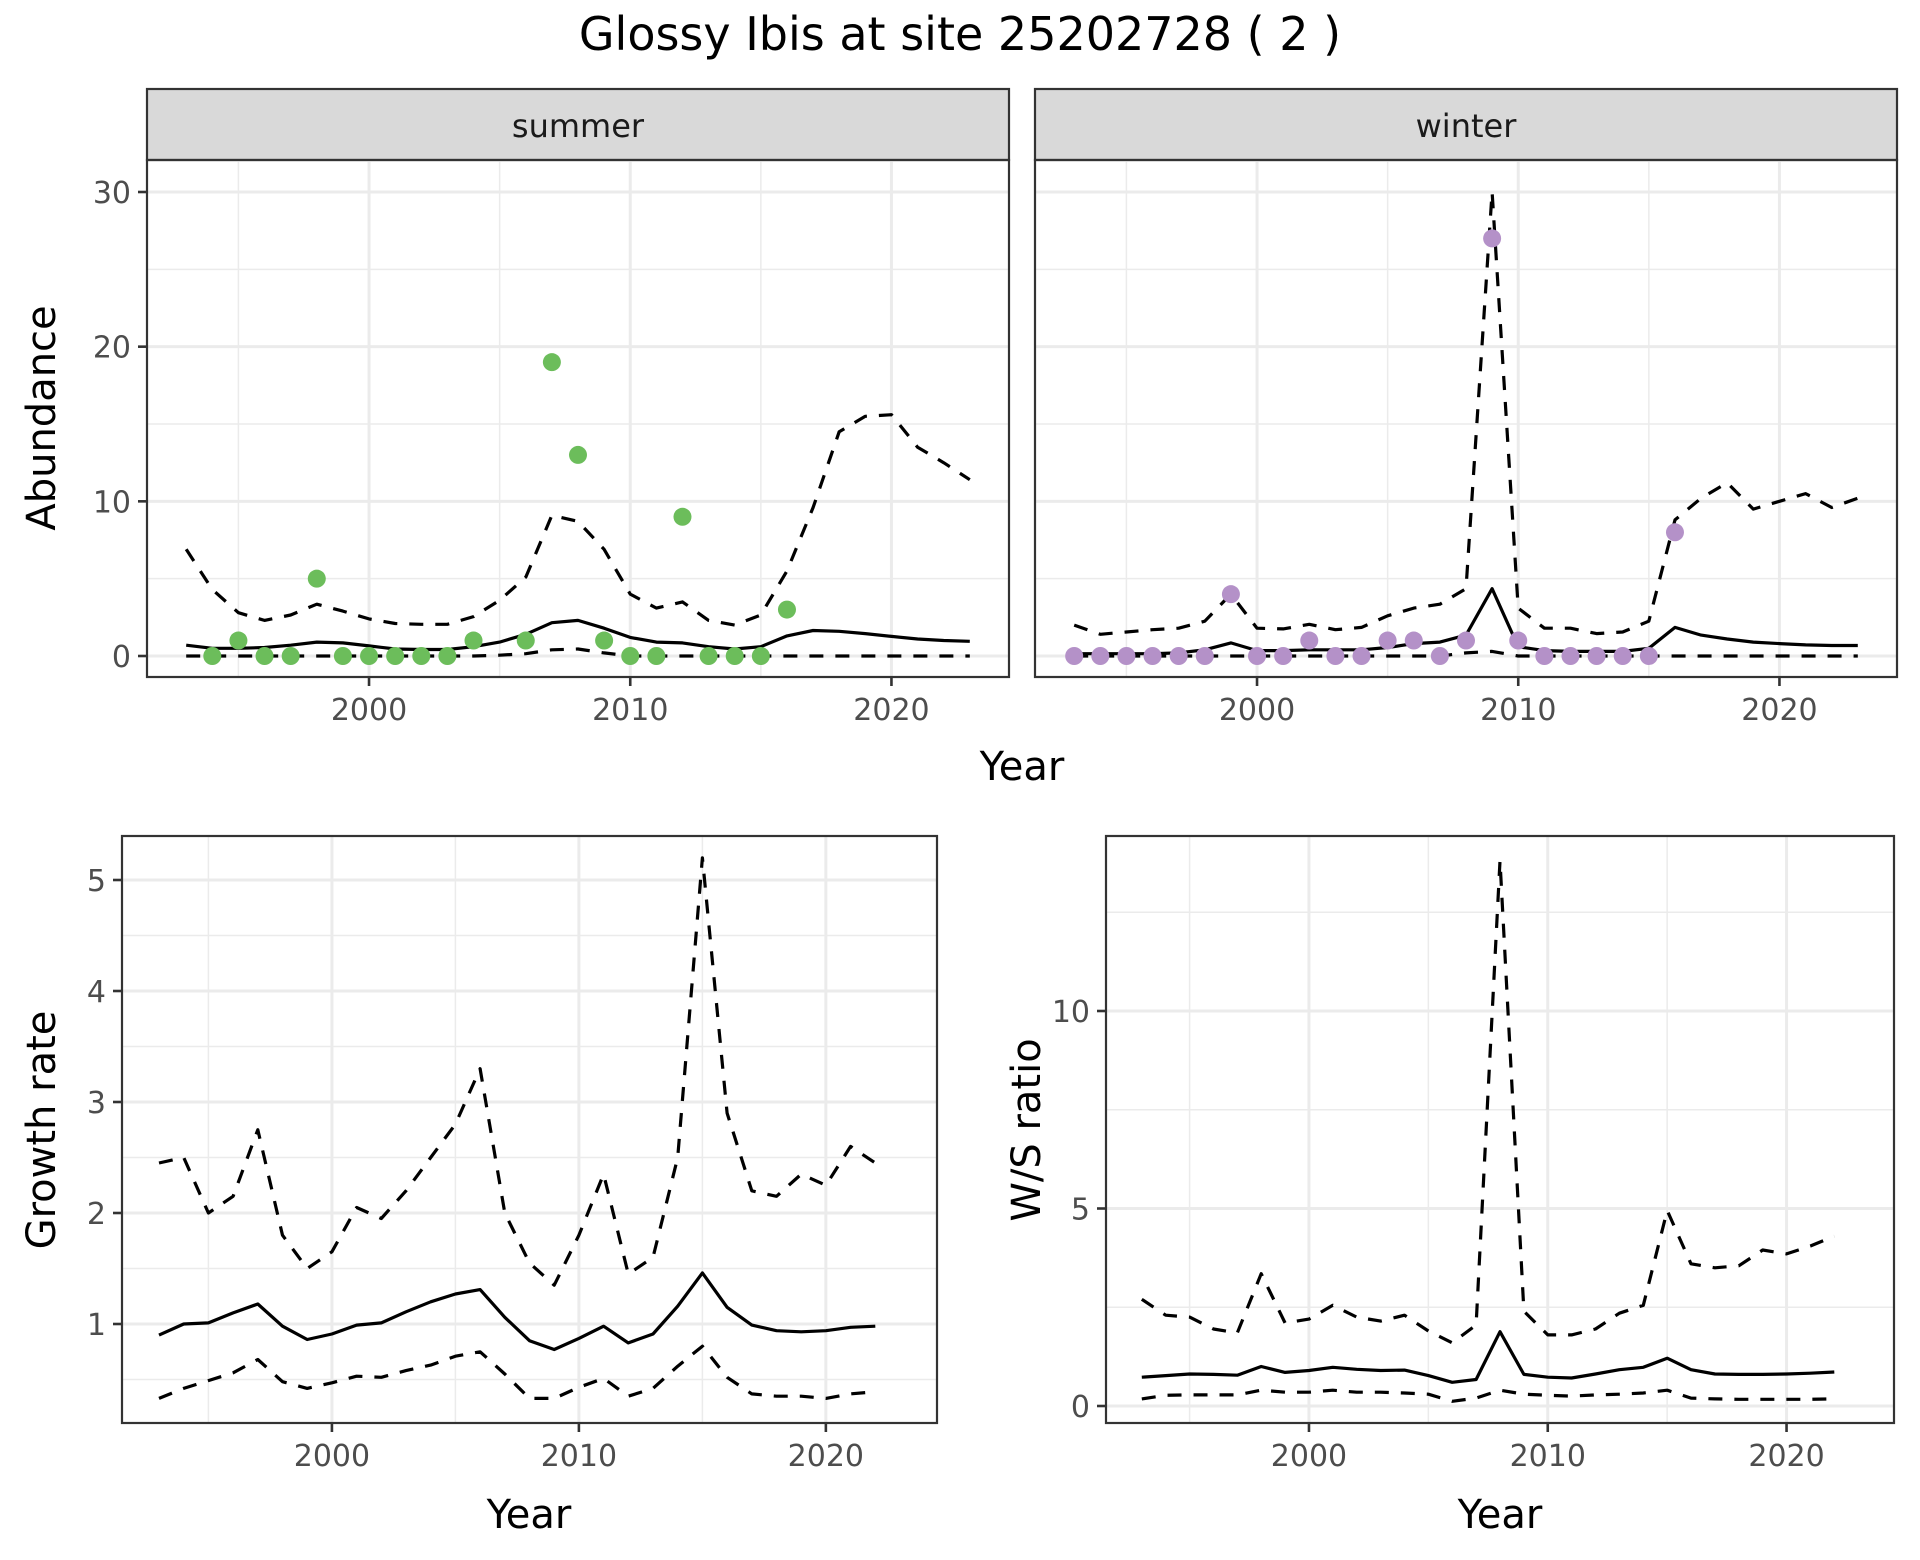 Image resolution: width=1920 pixels, height=1560 pixels. What do you see at coordinates (529, 1515) in the screenshot?
I see `growth-x-axis-title: Year` at bounding box center [529, 1515].